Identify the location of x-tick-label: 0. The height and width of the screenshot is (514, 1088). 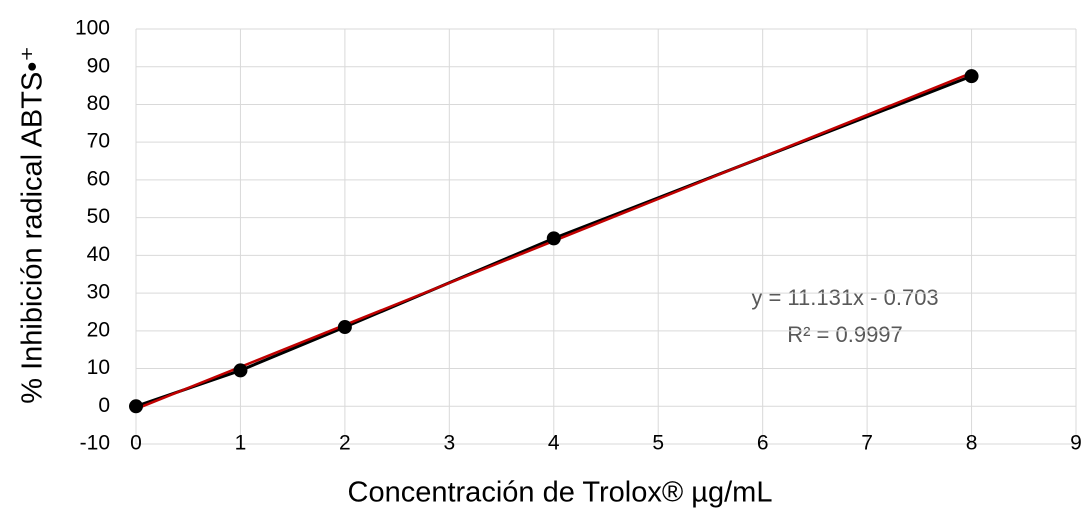
(136, 443).